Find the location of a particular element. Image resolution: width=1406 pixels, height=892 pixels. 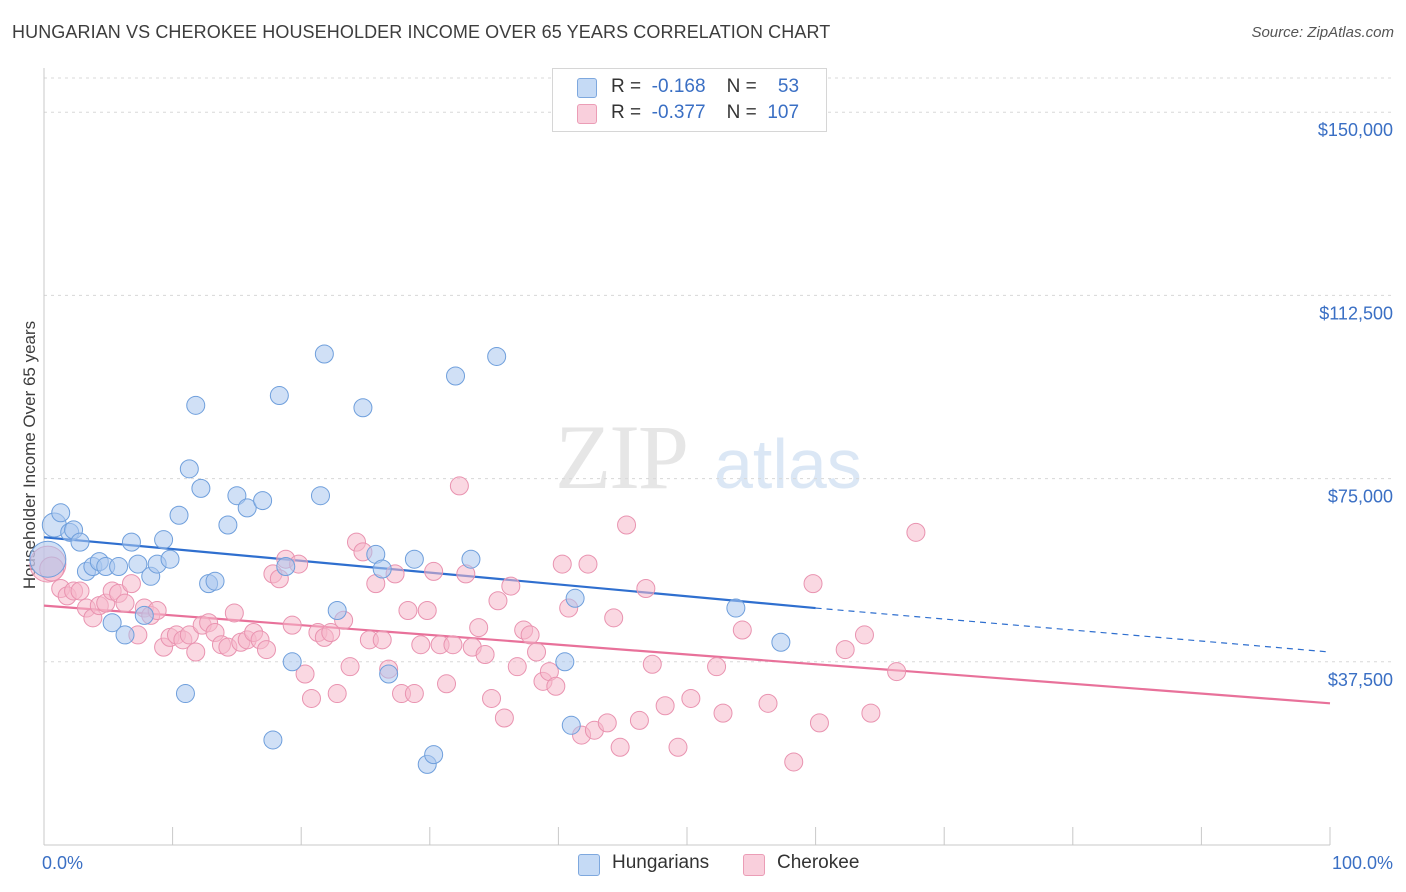

legend-n-value: 53 is located at coordinates (788, 86).